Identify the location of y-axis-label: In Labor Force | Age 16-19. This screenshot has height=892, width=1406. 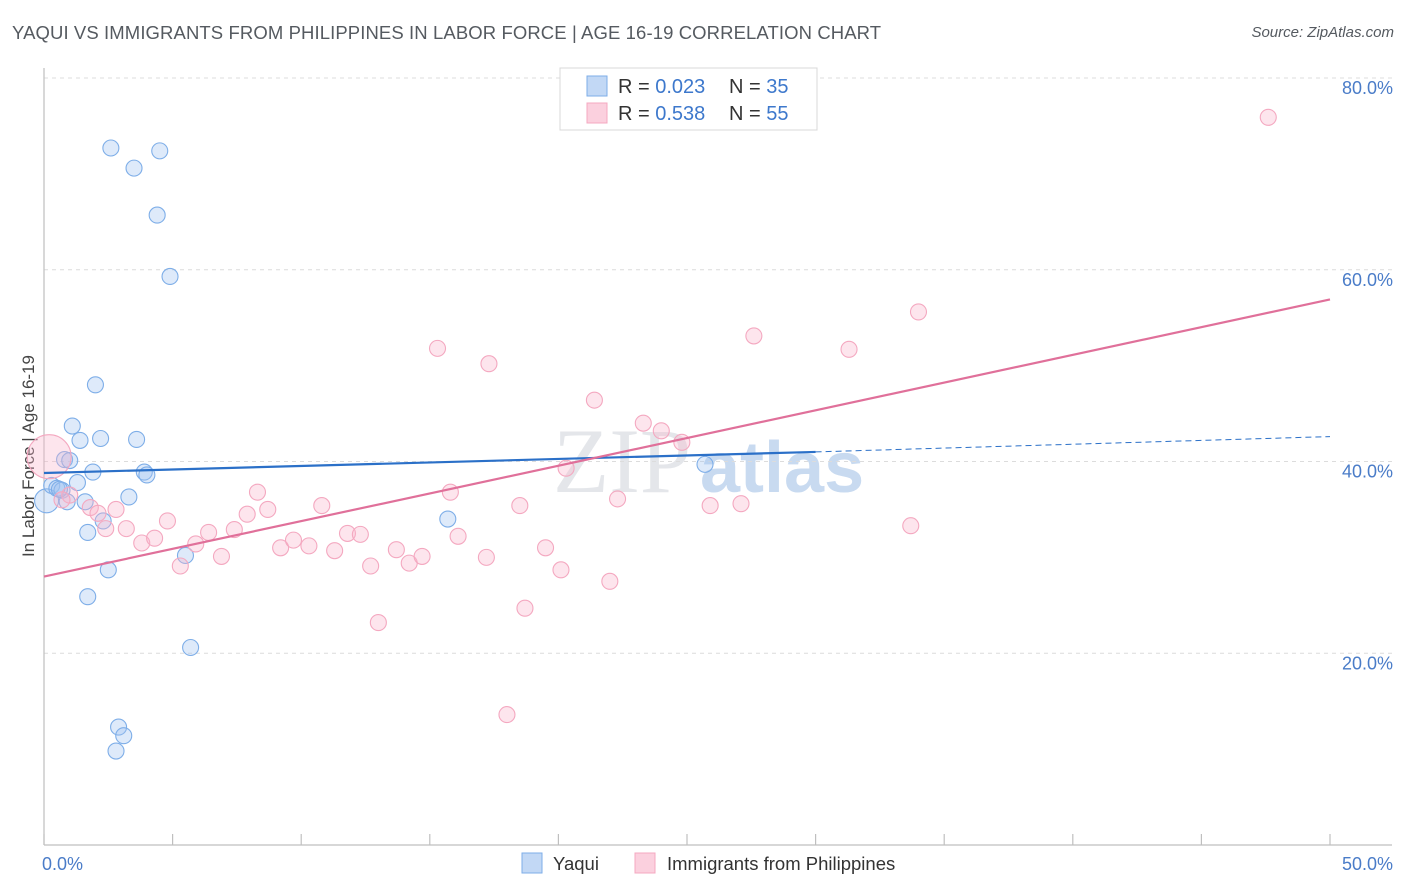
(28, 456).